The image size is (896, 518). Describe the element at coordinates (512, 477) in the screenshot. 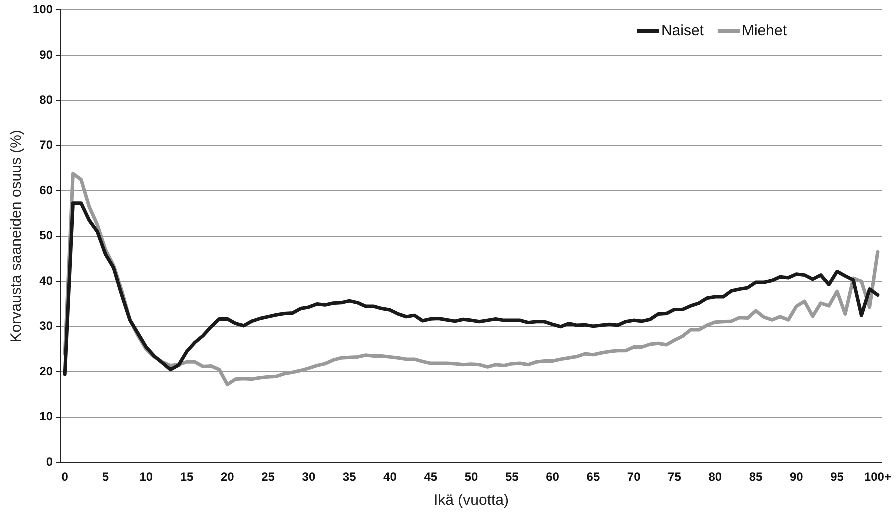

I see `x-tick-label: 55` at that location.